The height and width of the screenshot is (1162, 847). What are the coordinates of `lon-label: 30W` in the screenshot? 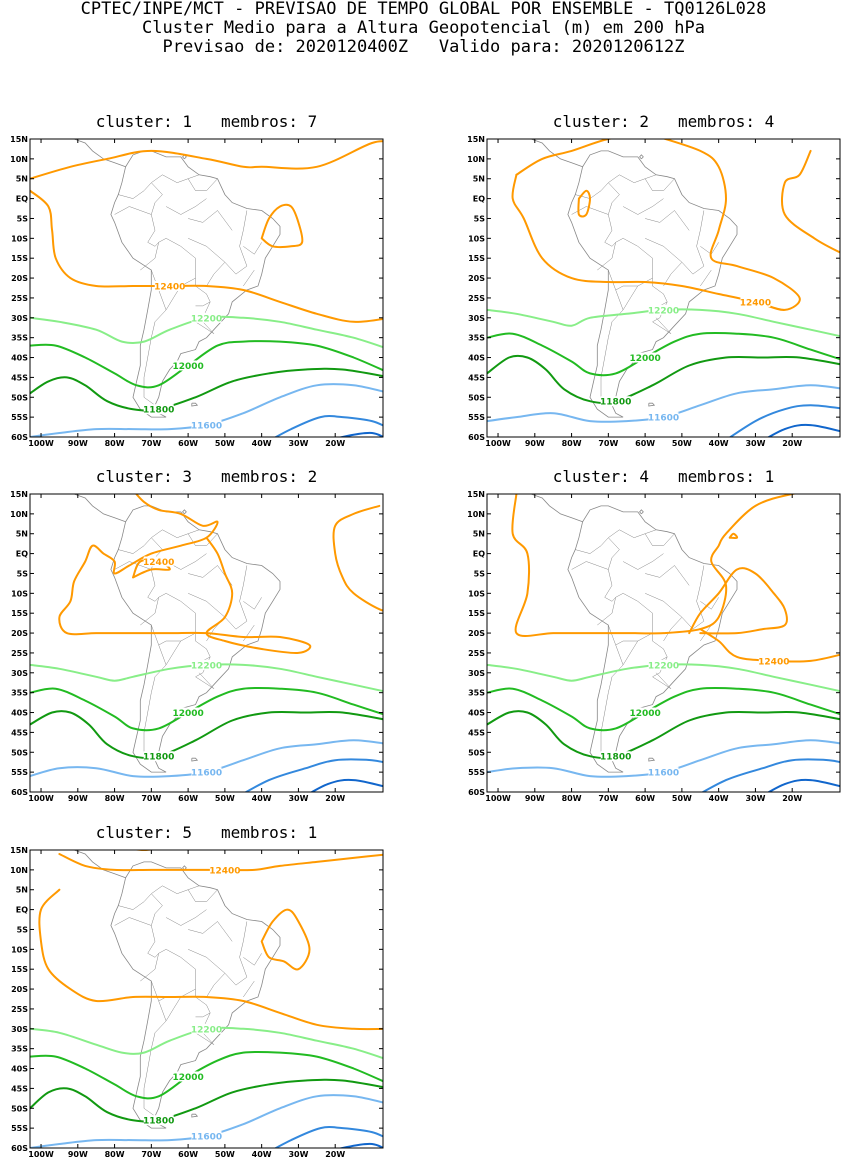 It's located at (298, 798).